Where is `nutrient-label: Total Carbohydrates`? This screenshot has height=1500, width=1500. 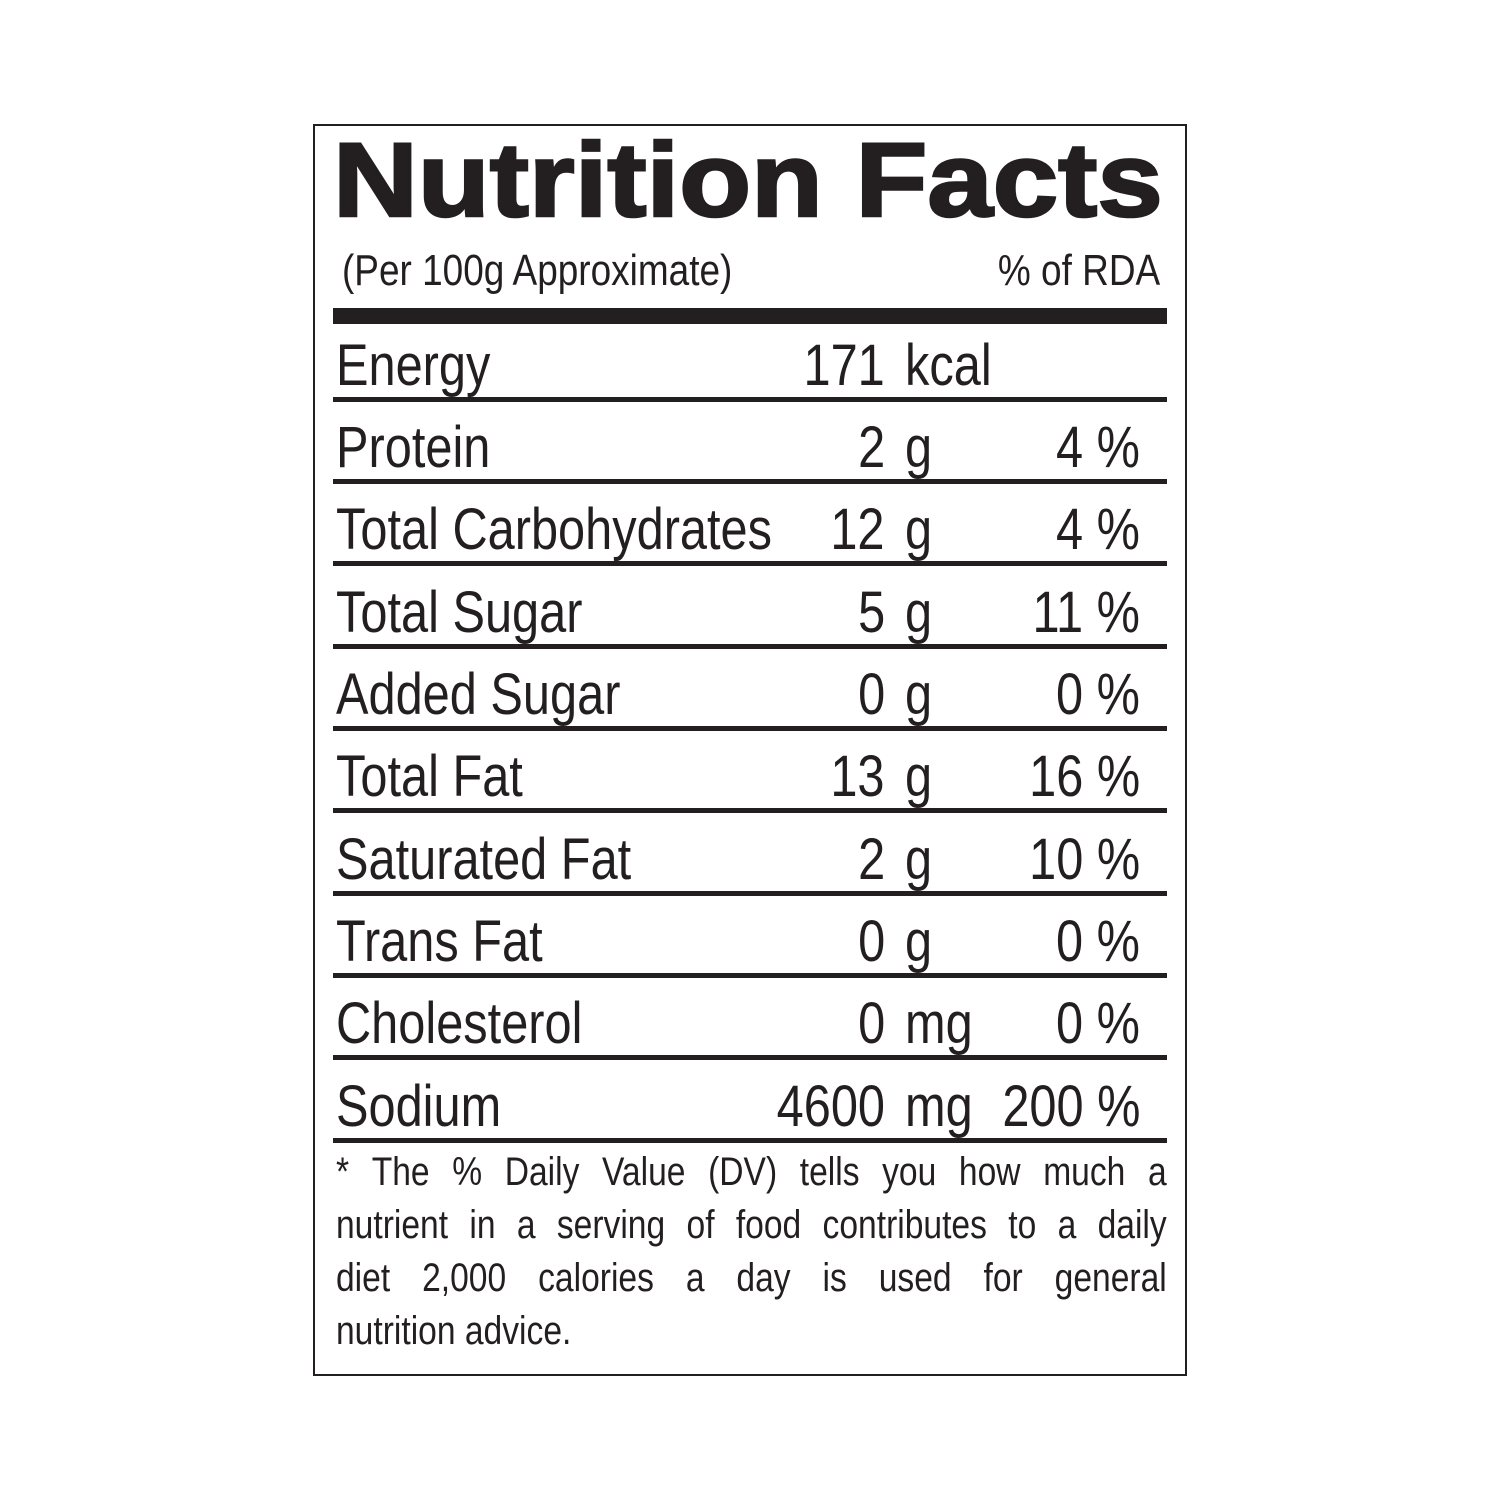 nutrient-label: Total Carbohydrates is located at coordinates (554, 529).